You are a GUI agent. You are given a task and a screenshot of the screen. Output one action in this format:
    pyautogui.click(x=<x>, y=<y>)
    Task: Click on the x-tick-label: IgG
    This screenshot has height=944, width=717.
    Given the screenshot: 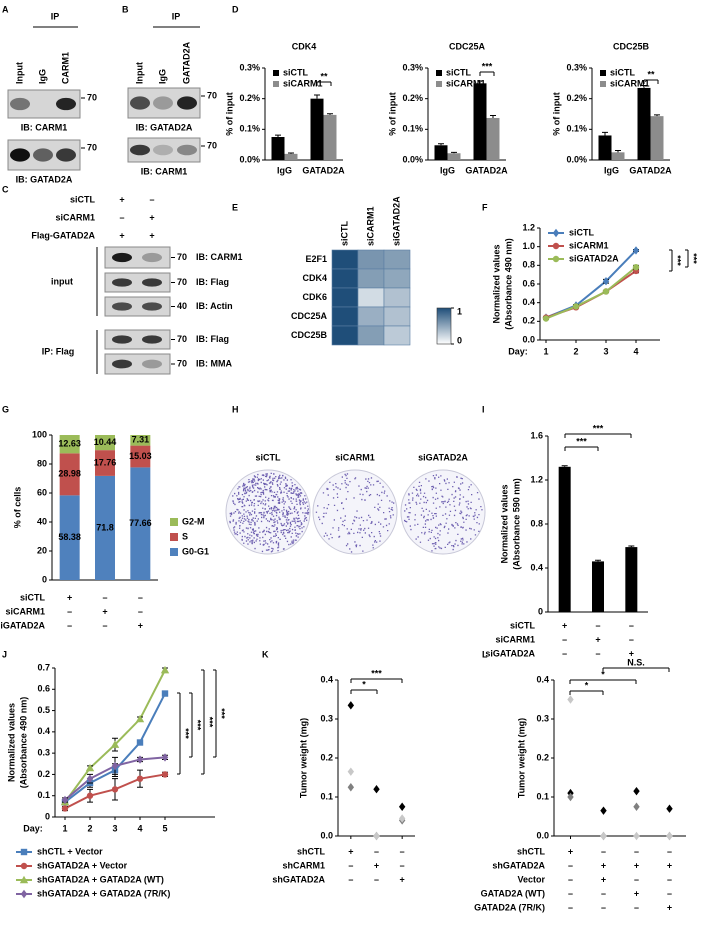 What is the action you would take?
    pyautogui.click(x=284, y=170)
    